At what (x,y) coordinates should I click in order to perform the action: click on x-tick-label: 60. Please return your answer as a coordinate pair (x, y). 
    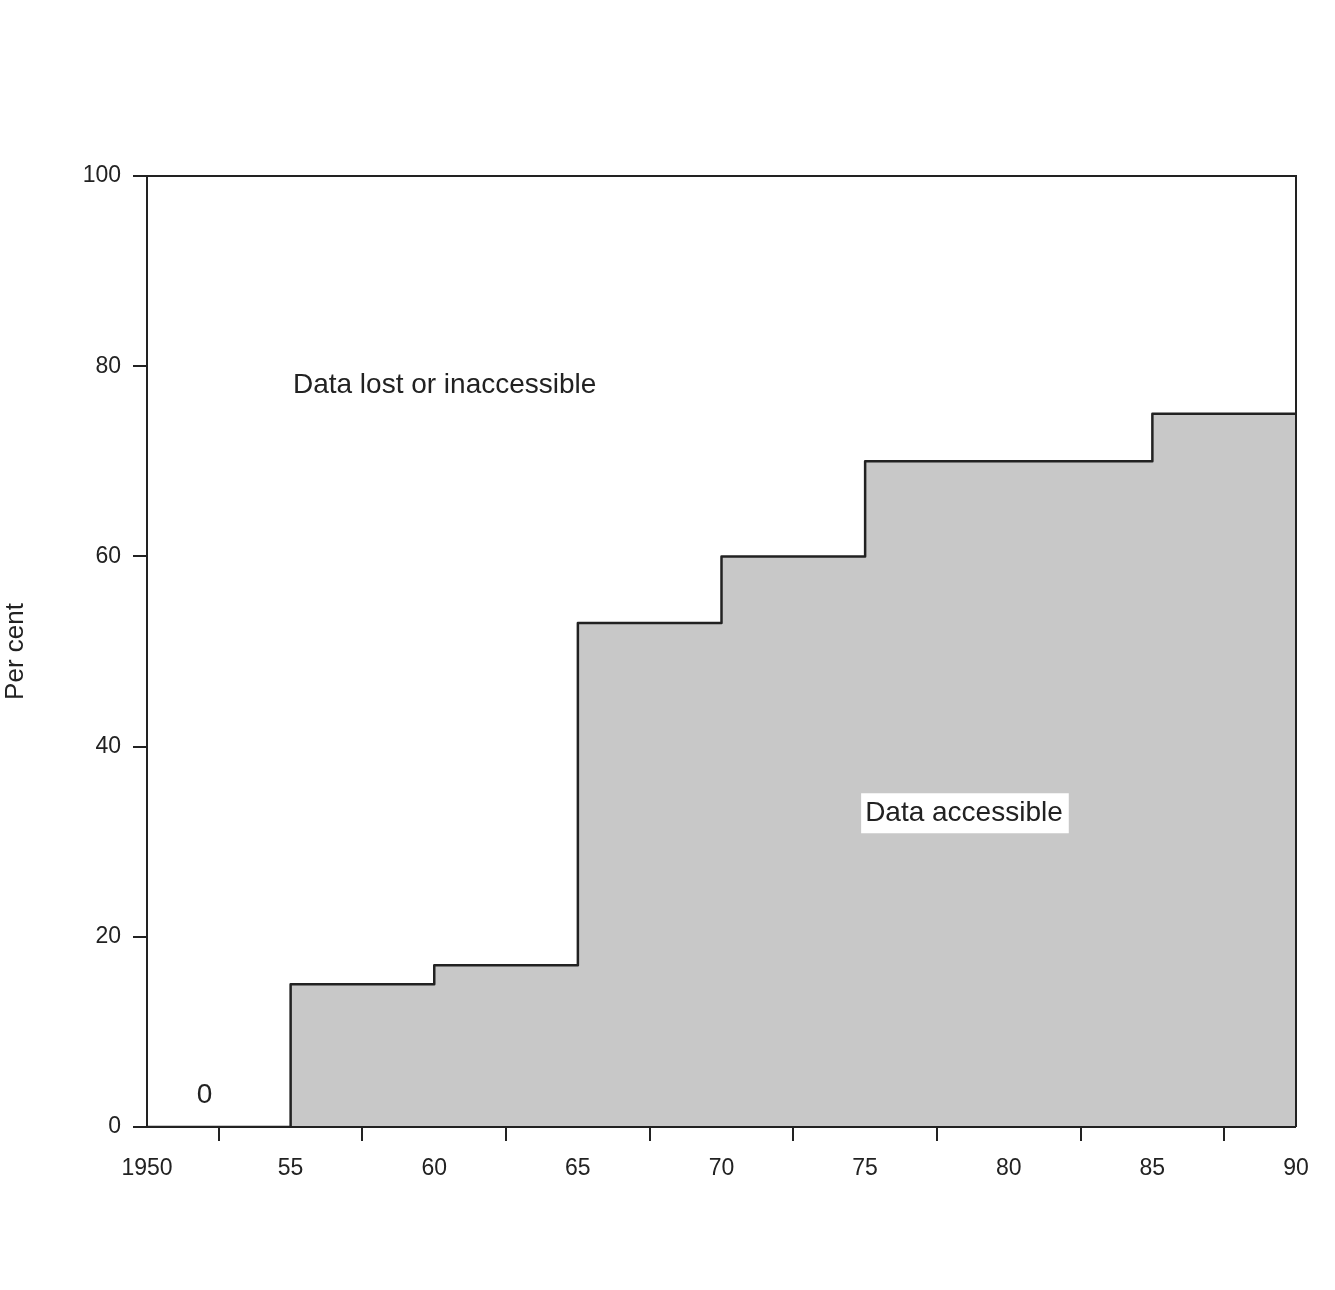
    Looking at the image, I should click on (434, 1167).